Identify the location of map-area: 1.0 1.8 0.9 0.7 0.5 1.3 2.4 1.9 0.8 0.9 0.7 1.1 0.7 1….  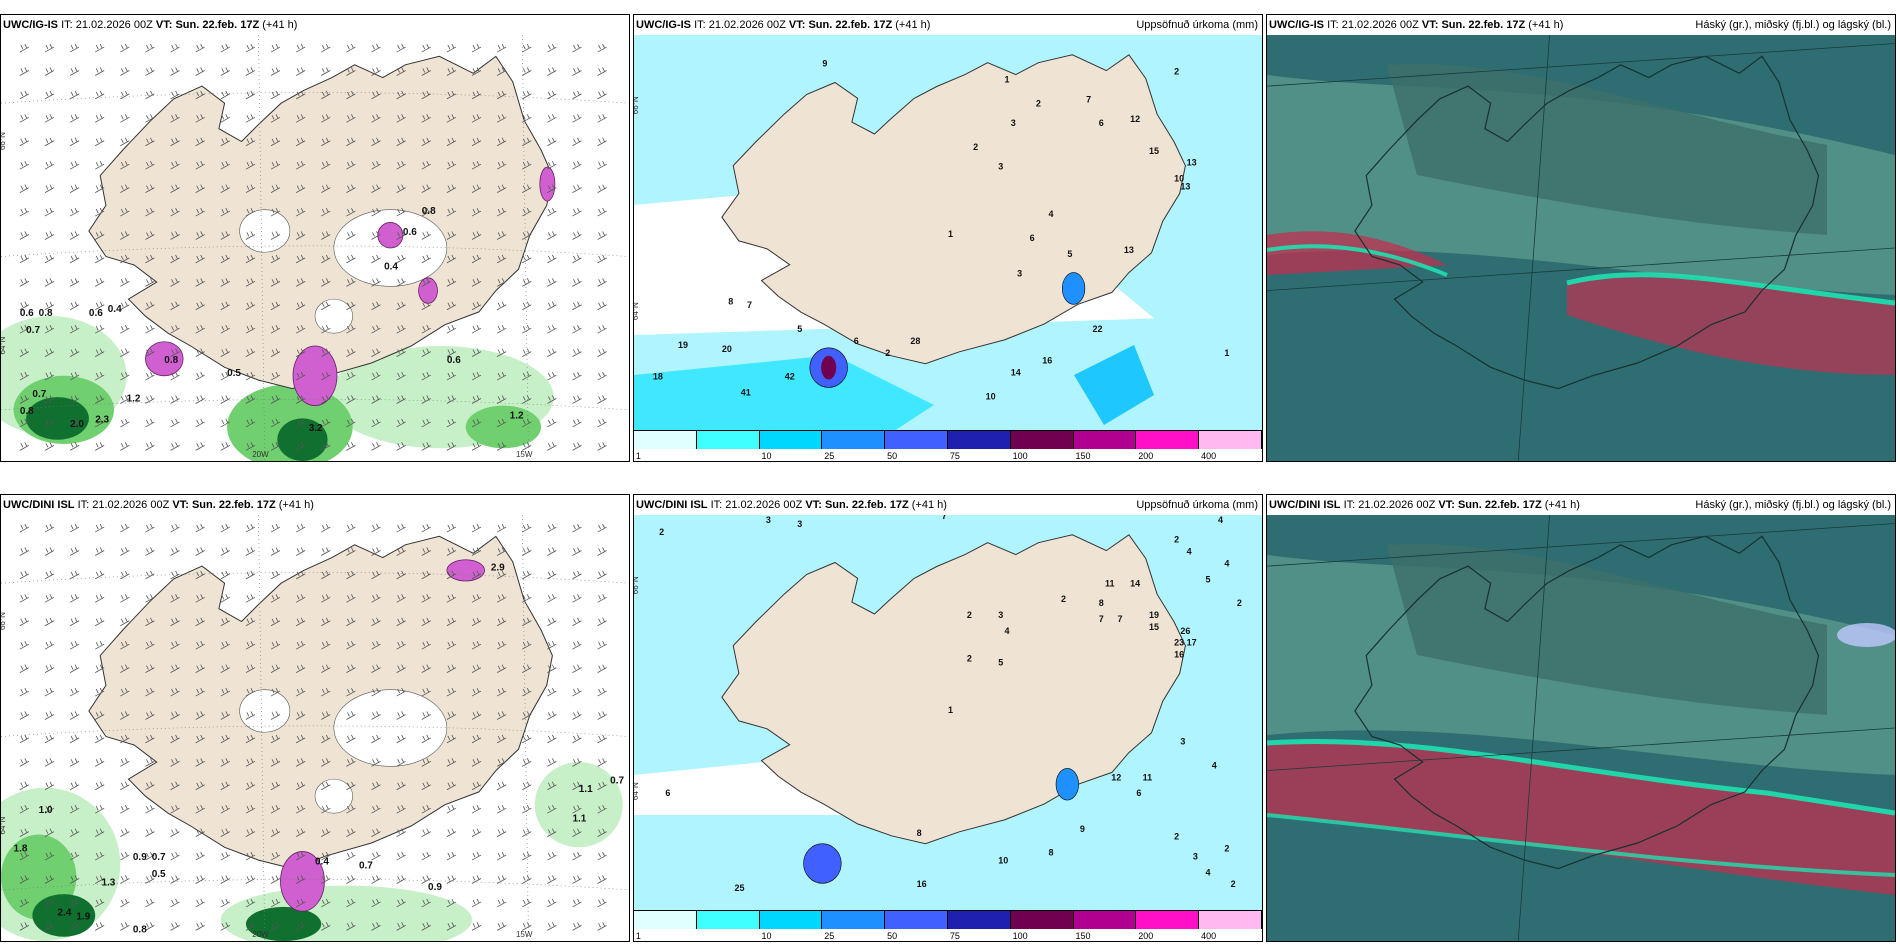
(315, 728).